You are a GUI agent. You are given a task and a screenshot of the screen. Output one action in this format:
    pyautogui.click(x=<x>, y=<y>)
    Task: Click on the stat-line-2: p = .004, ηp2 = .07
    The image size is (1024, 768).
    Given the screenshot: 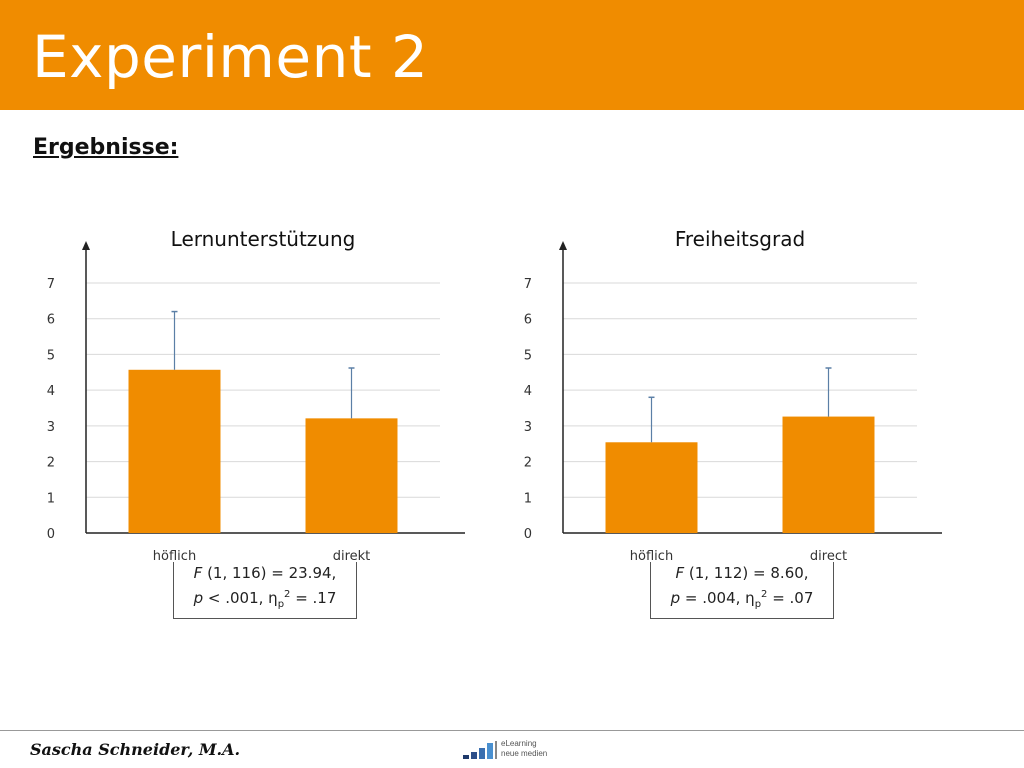 What is the action you would take?
    pyautogui.click(x=742, y=600)
    